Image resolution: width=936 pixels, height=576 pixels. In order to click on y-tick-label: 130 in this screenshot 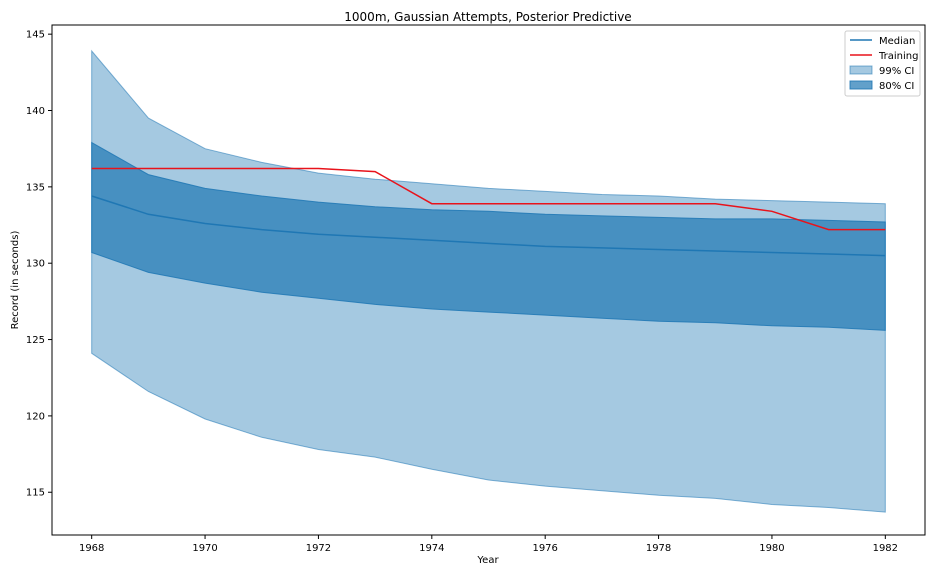, I will do `click(35, 264)`.